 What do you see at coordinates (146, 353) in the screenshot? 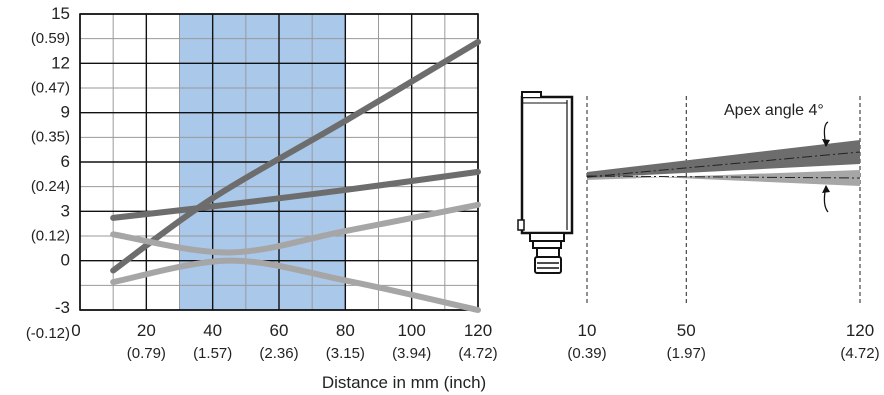
I see `x-tick-label-inch: (0.79)` at bounding box center [146, 353].